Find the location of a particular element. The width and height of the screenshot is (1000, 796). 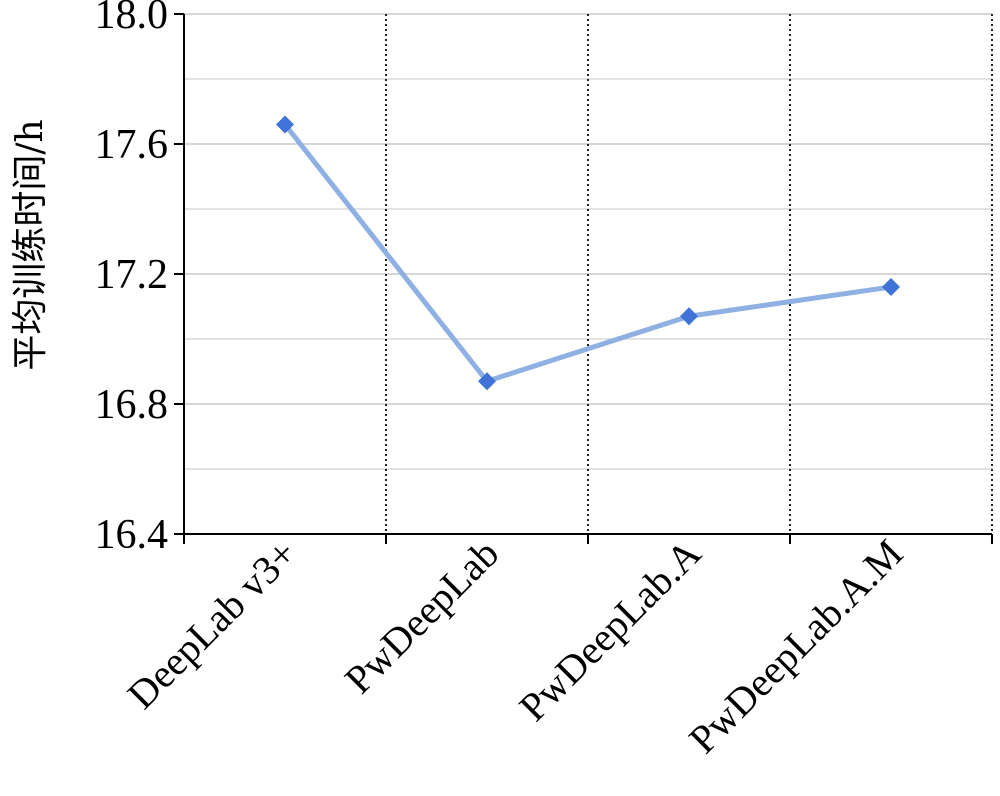

x-category-label-1: PwDeepLab is located at coordinates (422, 617).